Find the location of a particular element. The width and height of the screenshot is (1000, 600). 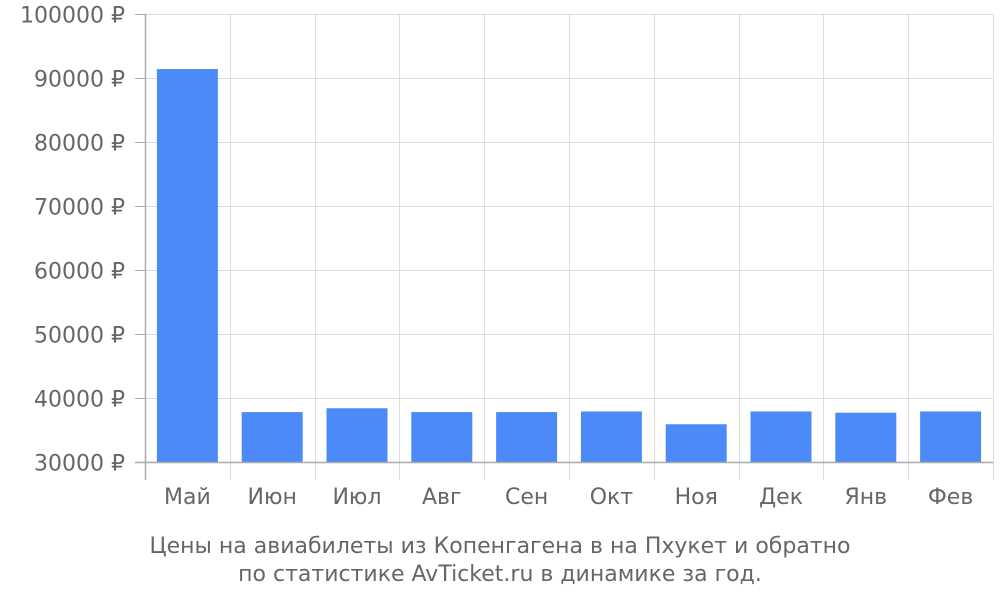

y-tick-label: 80000 ₽ is located at coordinates (79, 144).